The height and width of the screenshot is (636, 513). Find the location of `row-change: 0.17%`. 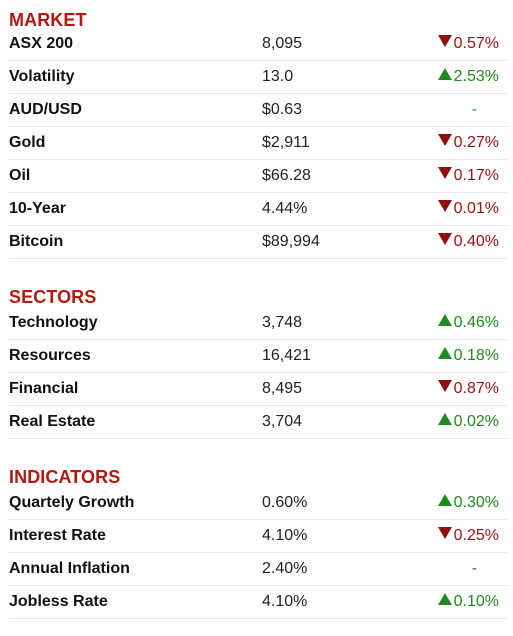

row-change: 0.17% is located at coordinates (464, 176).